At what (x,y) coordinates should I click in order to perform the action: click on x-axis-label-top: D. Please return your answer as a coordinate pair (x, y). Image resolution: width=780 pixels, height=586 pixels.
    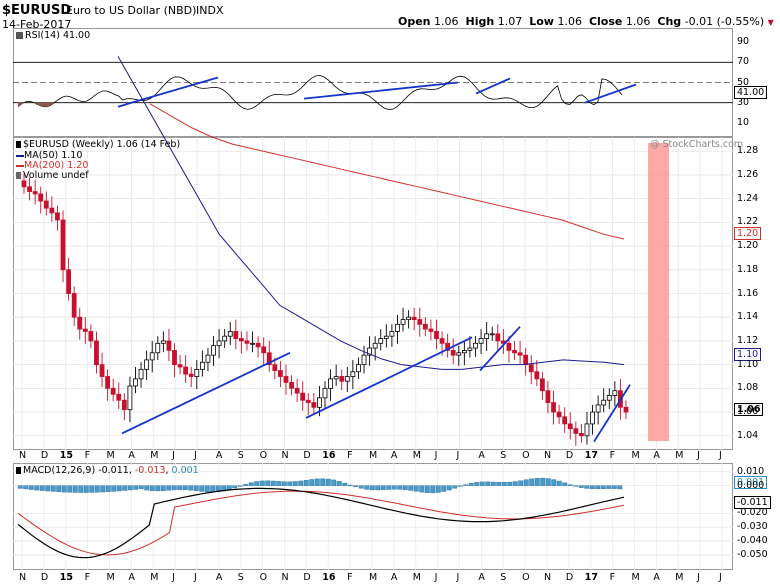
    Looking at the image, I should click on (569, 455).